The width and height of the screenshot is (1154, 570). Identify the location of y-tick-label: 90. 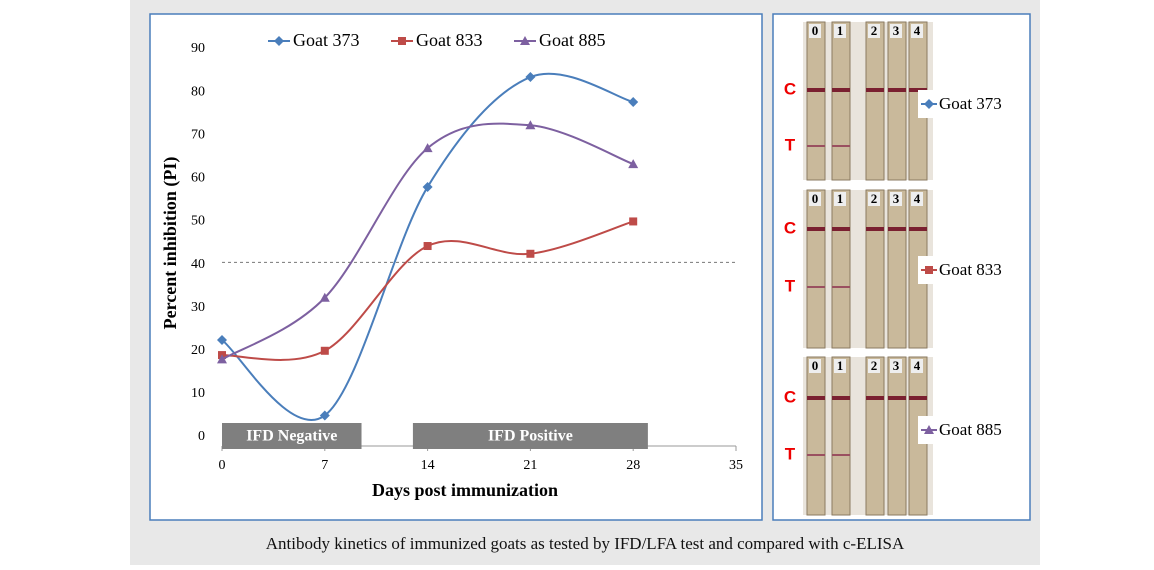
(198, 48).